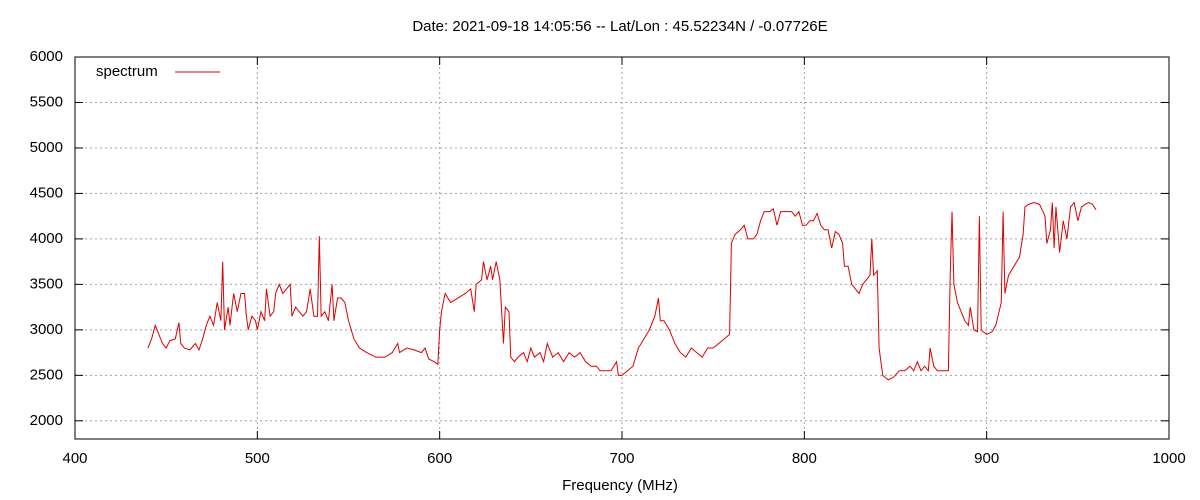  Describe the element at coordinates (46, 101) in the screenshot. I see `y-tick-label: 5500` at that location.